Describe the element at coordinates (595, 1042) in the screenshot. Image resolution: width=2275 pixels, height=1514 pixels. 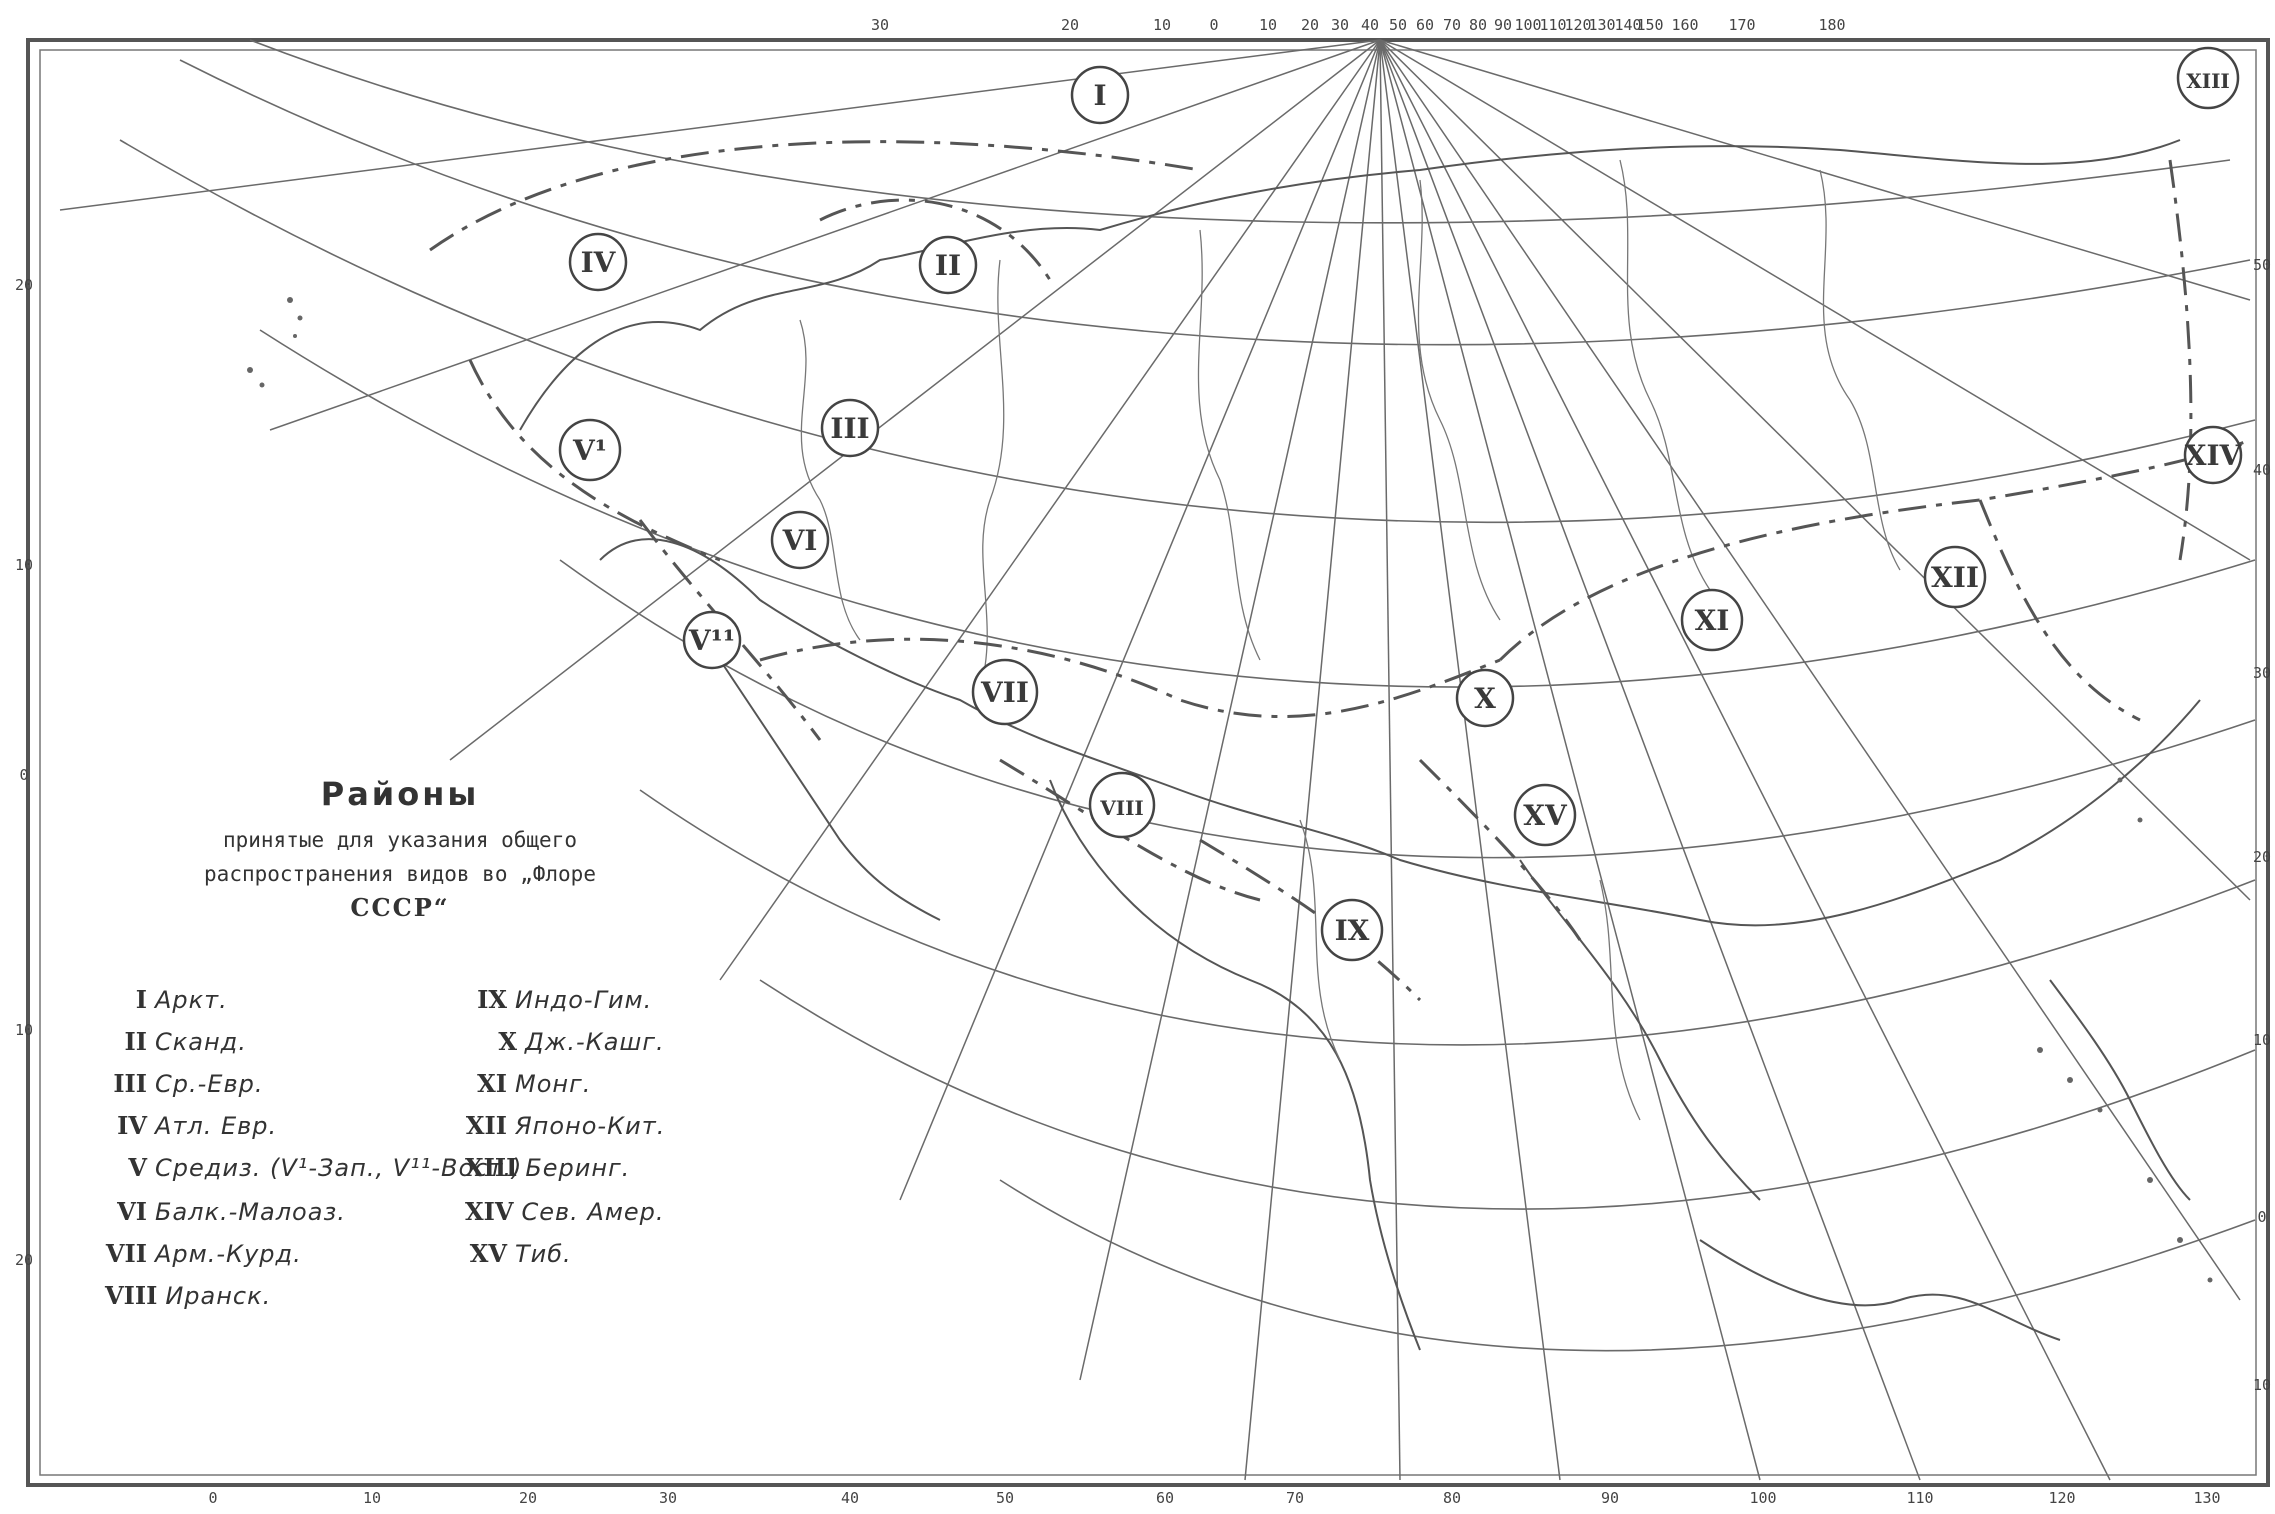
I see `legend-item-name: Дж.-Кашг.` at that location.